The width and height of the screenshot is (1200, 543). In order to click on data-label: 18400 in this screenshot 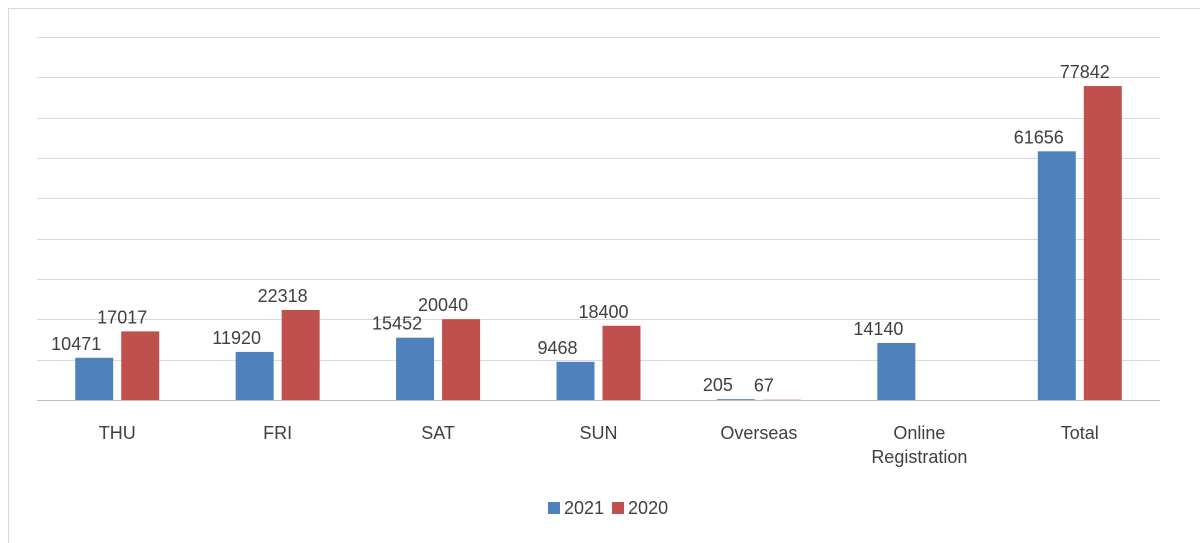, I will do `click(603, 312)`.